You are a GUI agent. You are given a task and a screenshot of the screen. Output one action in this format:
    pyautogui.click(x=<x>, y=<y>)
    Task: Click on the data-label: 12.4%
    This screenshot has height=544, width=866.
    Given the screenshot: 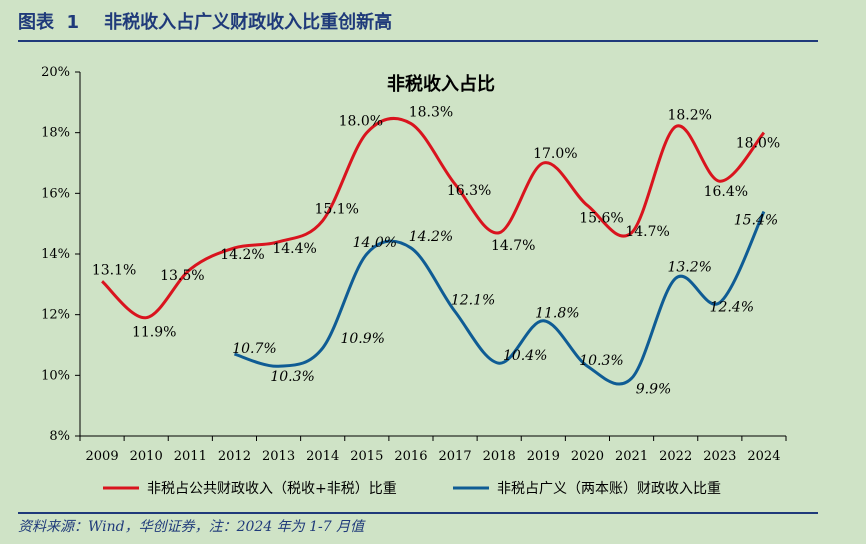 What is the action you would take?
    pyautogui.click(x=732, y=308)
    